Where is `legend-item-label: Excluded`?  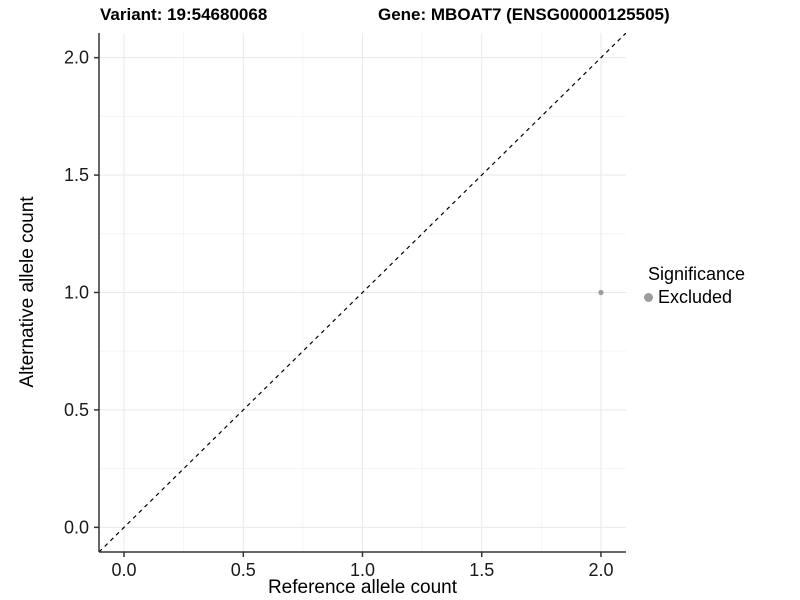 legend-item-label: Excluded is located at coordinates (695, 297).